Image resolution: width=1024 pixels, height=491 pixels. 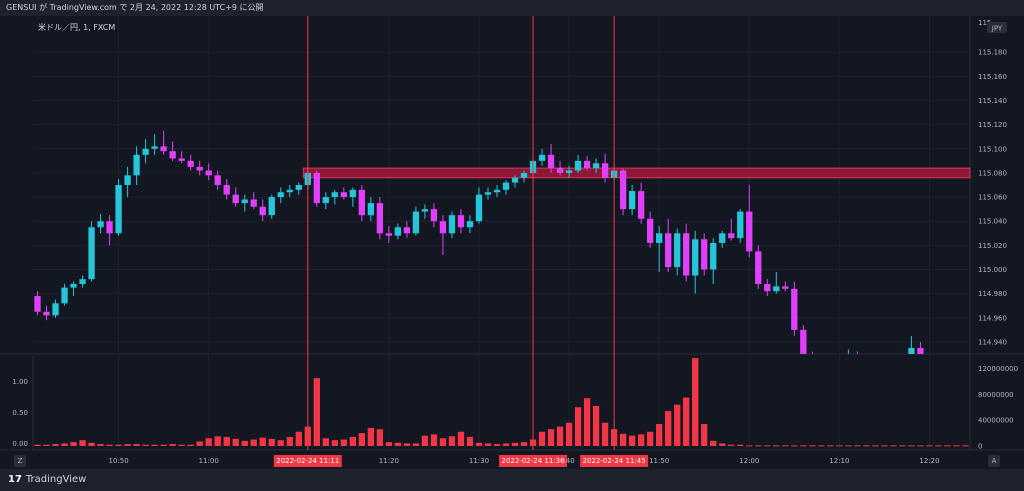 What do you see at coordinates (568, 461) in the screenshot?
I see `time-tick-label: :40` at bounding box center [568, 461].